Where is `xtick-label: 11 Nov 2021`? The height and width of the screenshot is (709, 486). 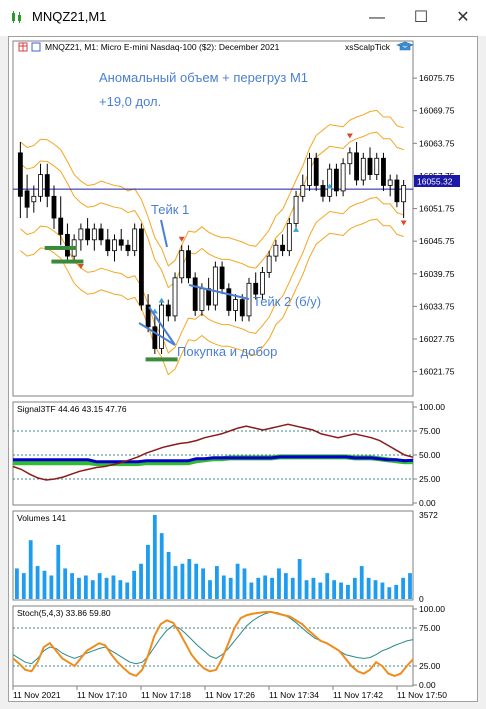 xtick-label: 11 Nov 2021 is located at coordinates (37, 695).